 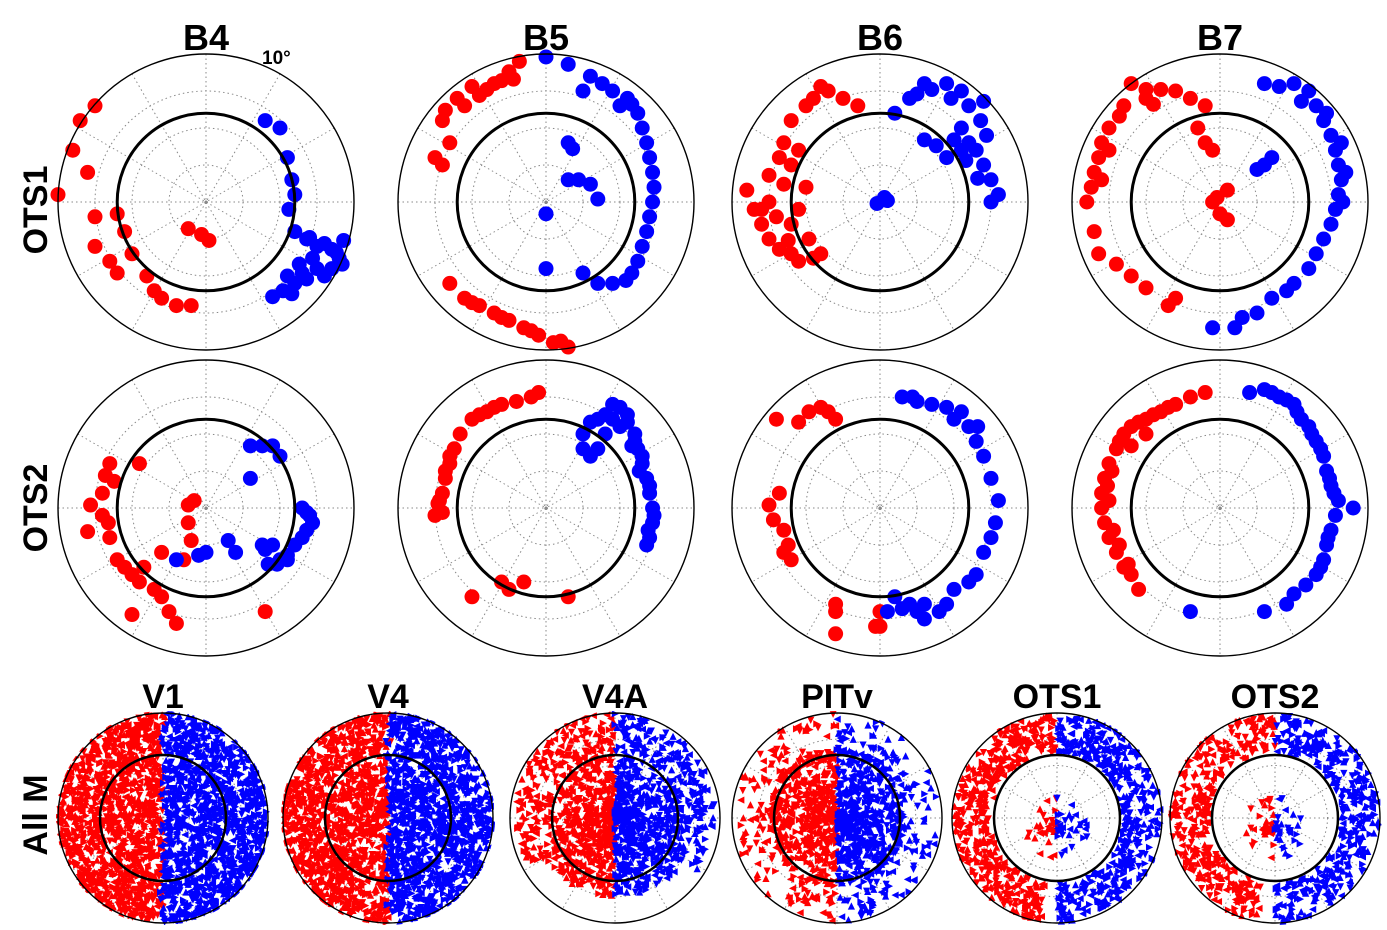 What do you see at coordinates (388, 697) in the screenshot?
I see `bottom-title-2: V4` at bounding box center [388, 697].